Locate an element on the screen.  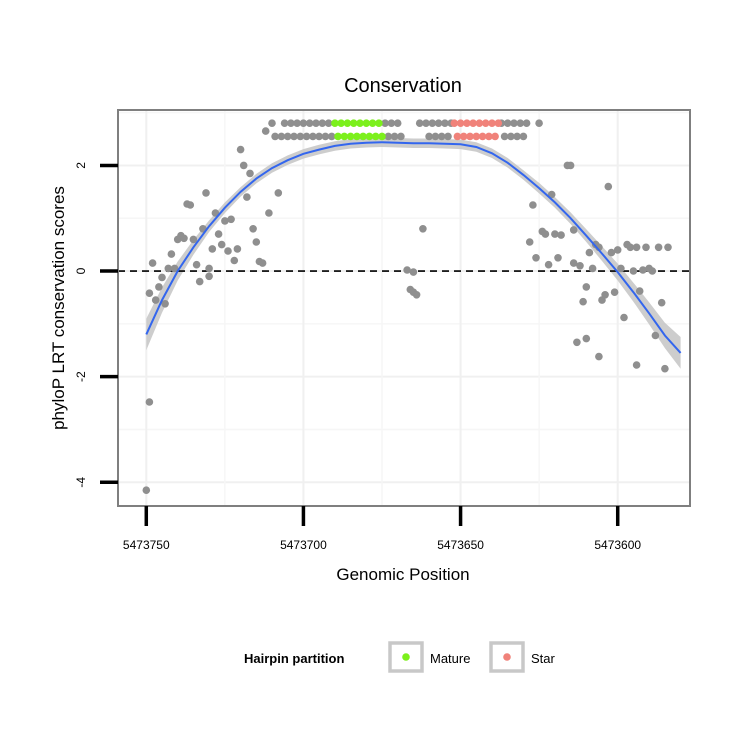
legend-dot-star is located at coordinates (507, 657).